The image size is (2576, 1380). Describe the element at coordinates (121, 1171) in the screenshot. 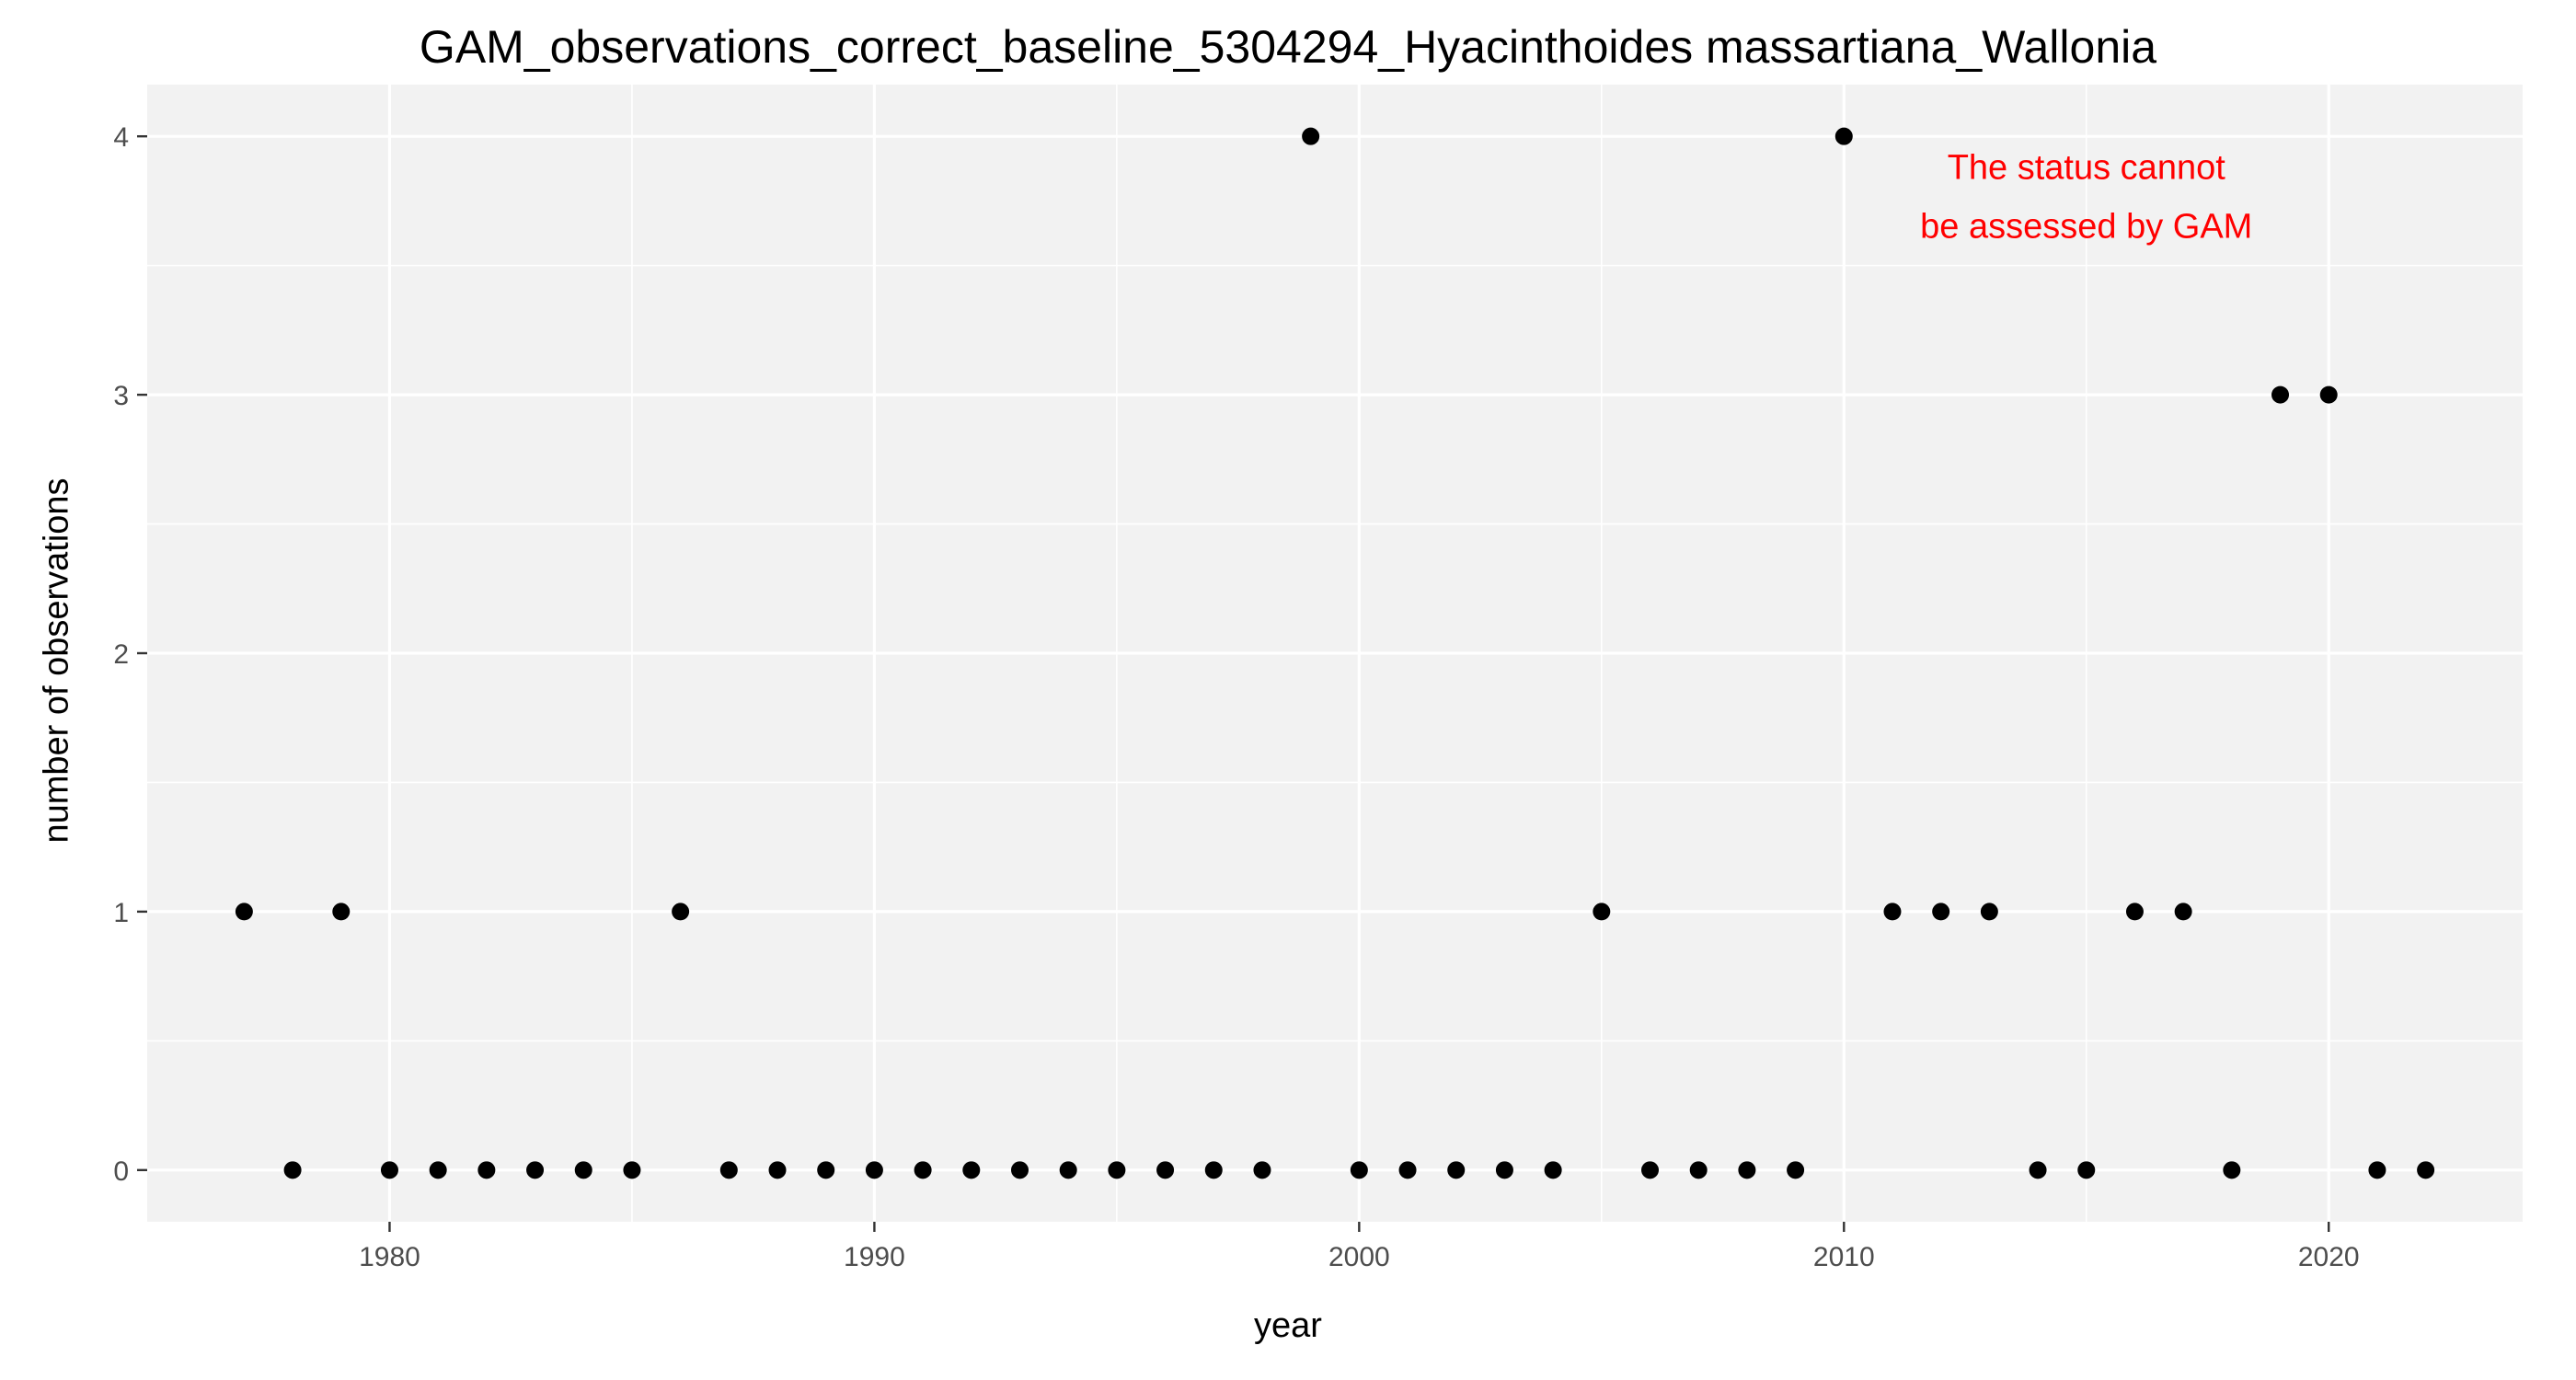

I see `y-tick-label: 0` at that location.